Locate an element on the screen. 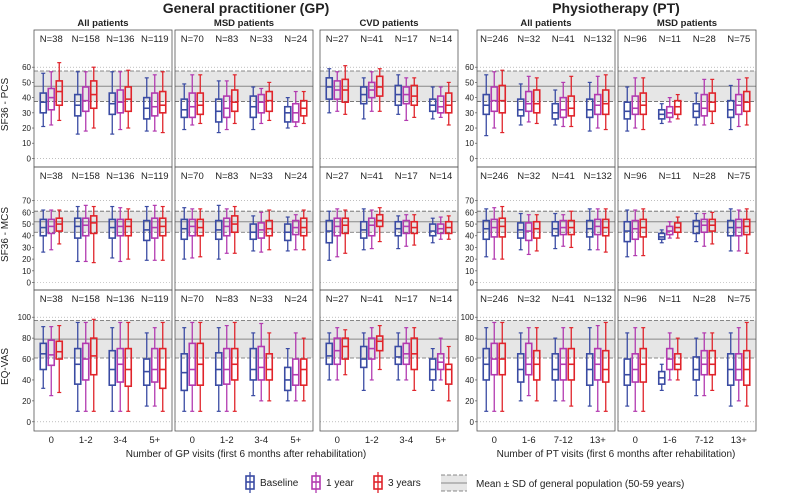  y-tick-label: 20 is located at coordinates (26, 259).